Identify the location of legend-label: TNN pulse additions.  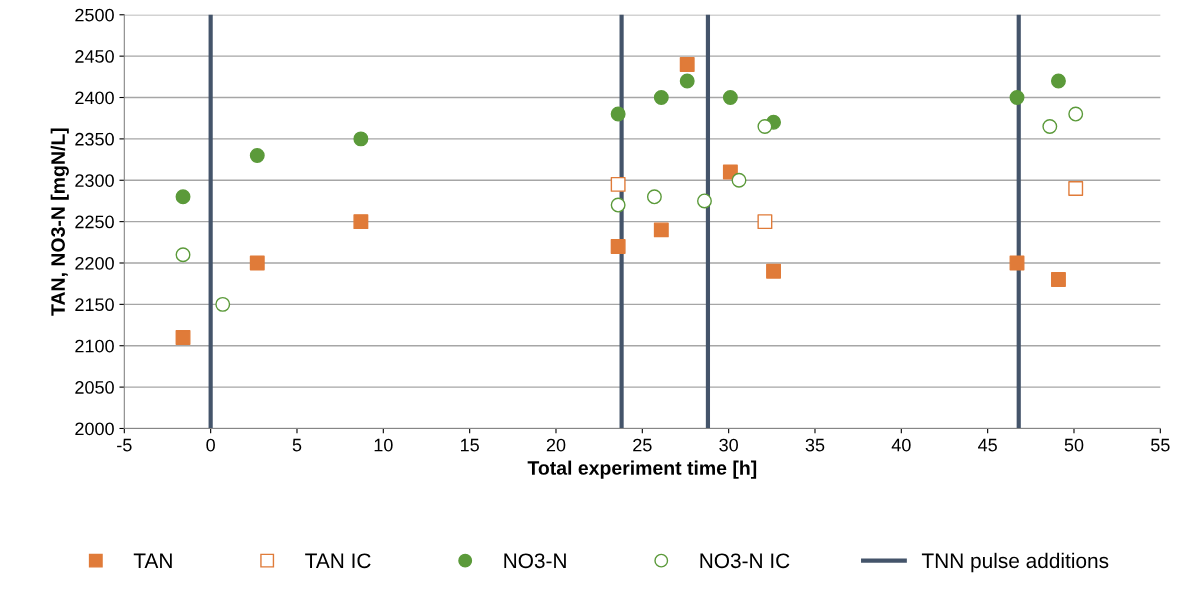
(1015, 562).